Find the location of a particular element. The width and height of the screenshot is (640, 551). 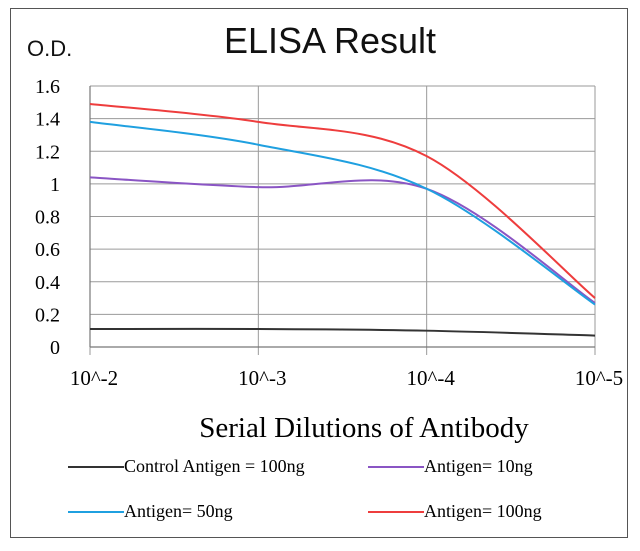

chart-title: ELISA Result is located at coordinates (330, 40).